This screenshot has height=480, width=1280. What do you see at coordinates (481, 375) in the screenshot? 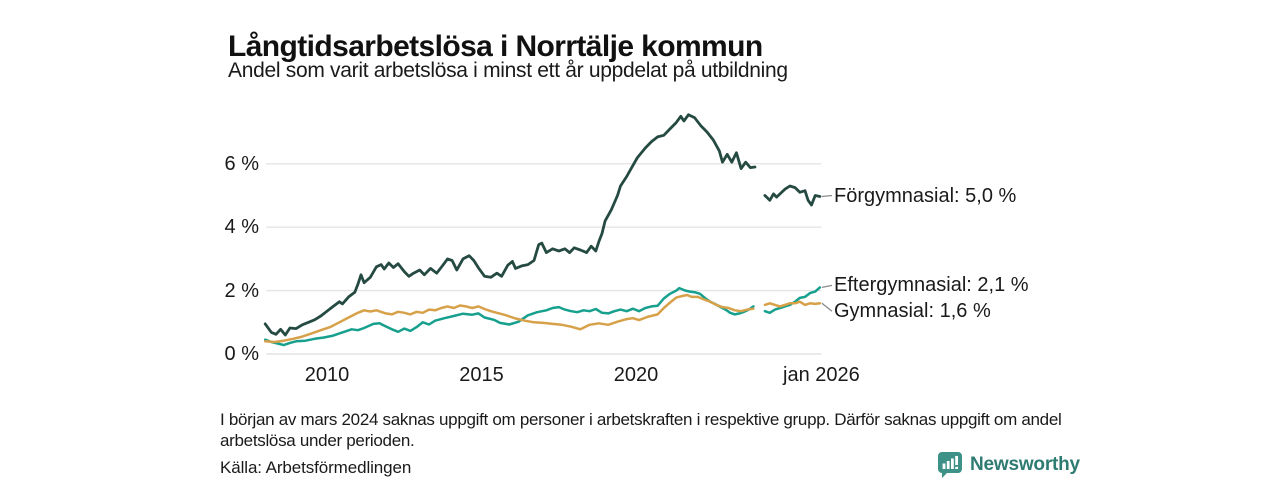
I see `x-tick-label: 2015` at bounding box center [481, 375].